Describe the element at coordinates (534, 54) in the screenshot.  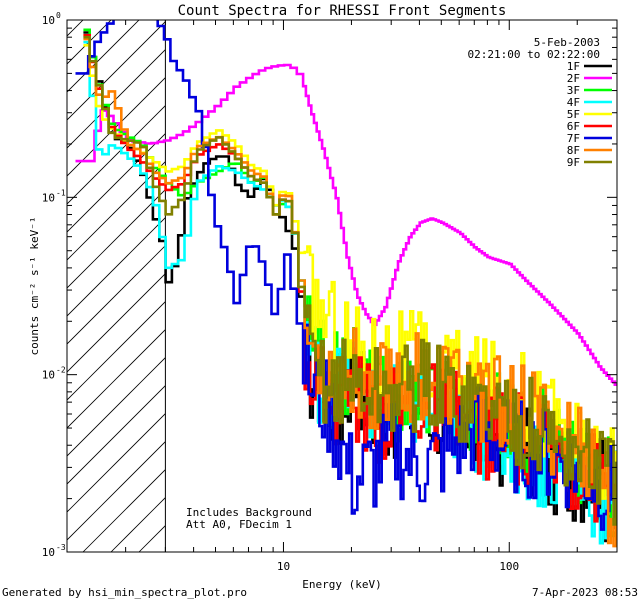
I see `time-range-label: 02:21:00 to 02:22:00` at that location.